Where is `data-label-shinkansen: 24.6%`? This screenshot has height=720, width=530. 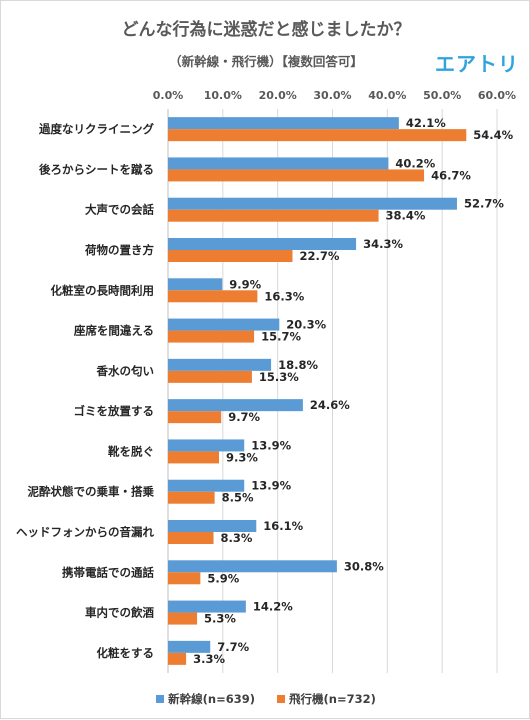
data-label-shinkansen: 24.6% is located at coordinates (330, 405).